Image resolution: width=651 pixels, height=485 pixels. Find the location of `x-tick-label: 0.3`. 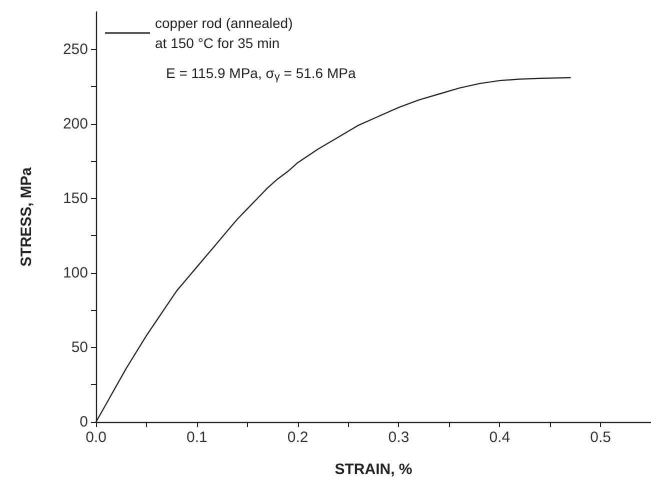

x-tick-label: 0.3 is located at coordinates (399, 437).